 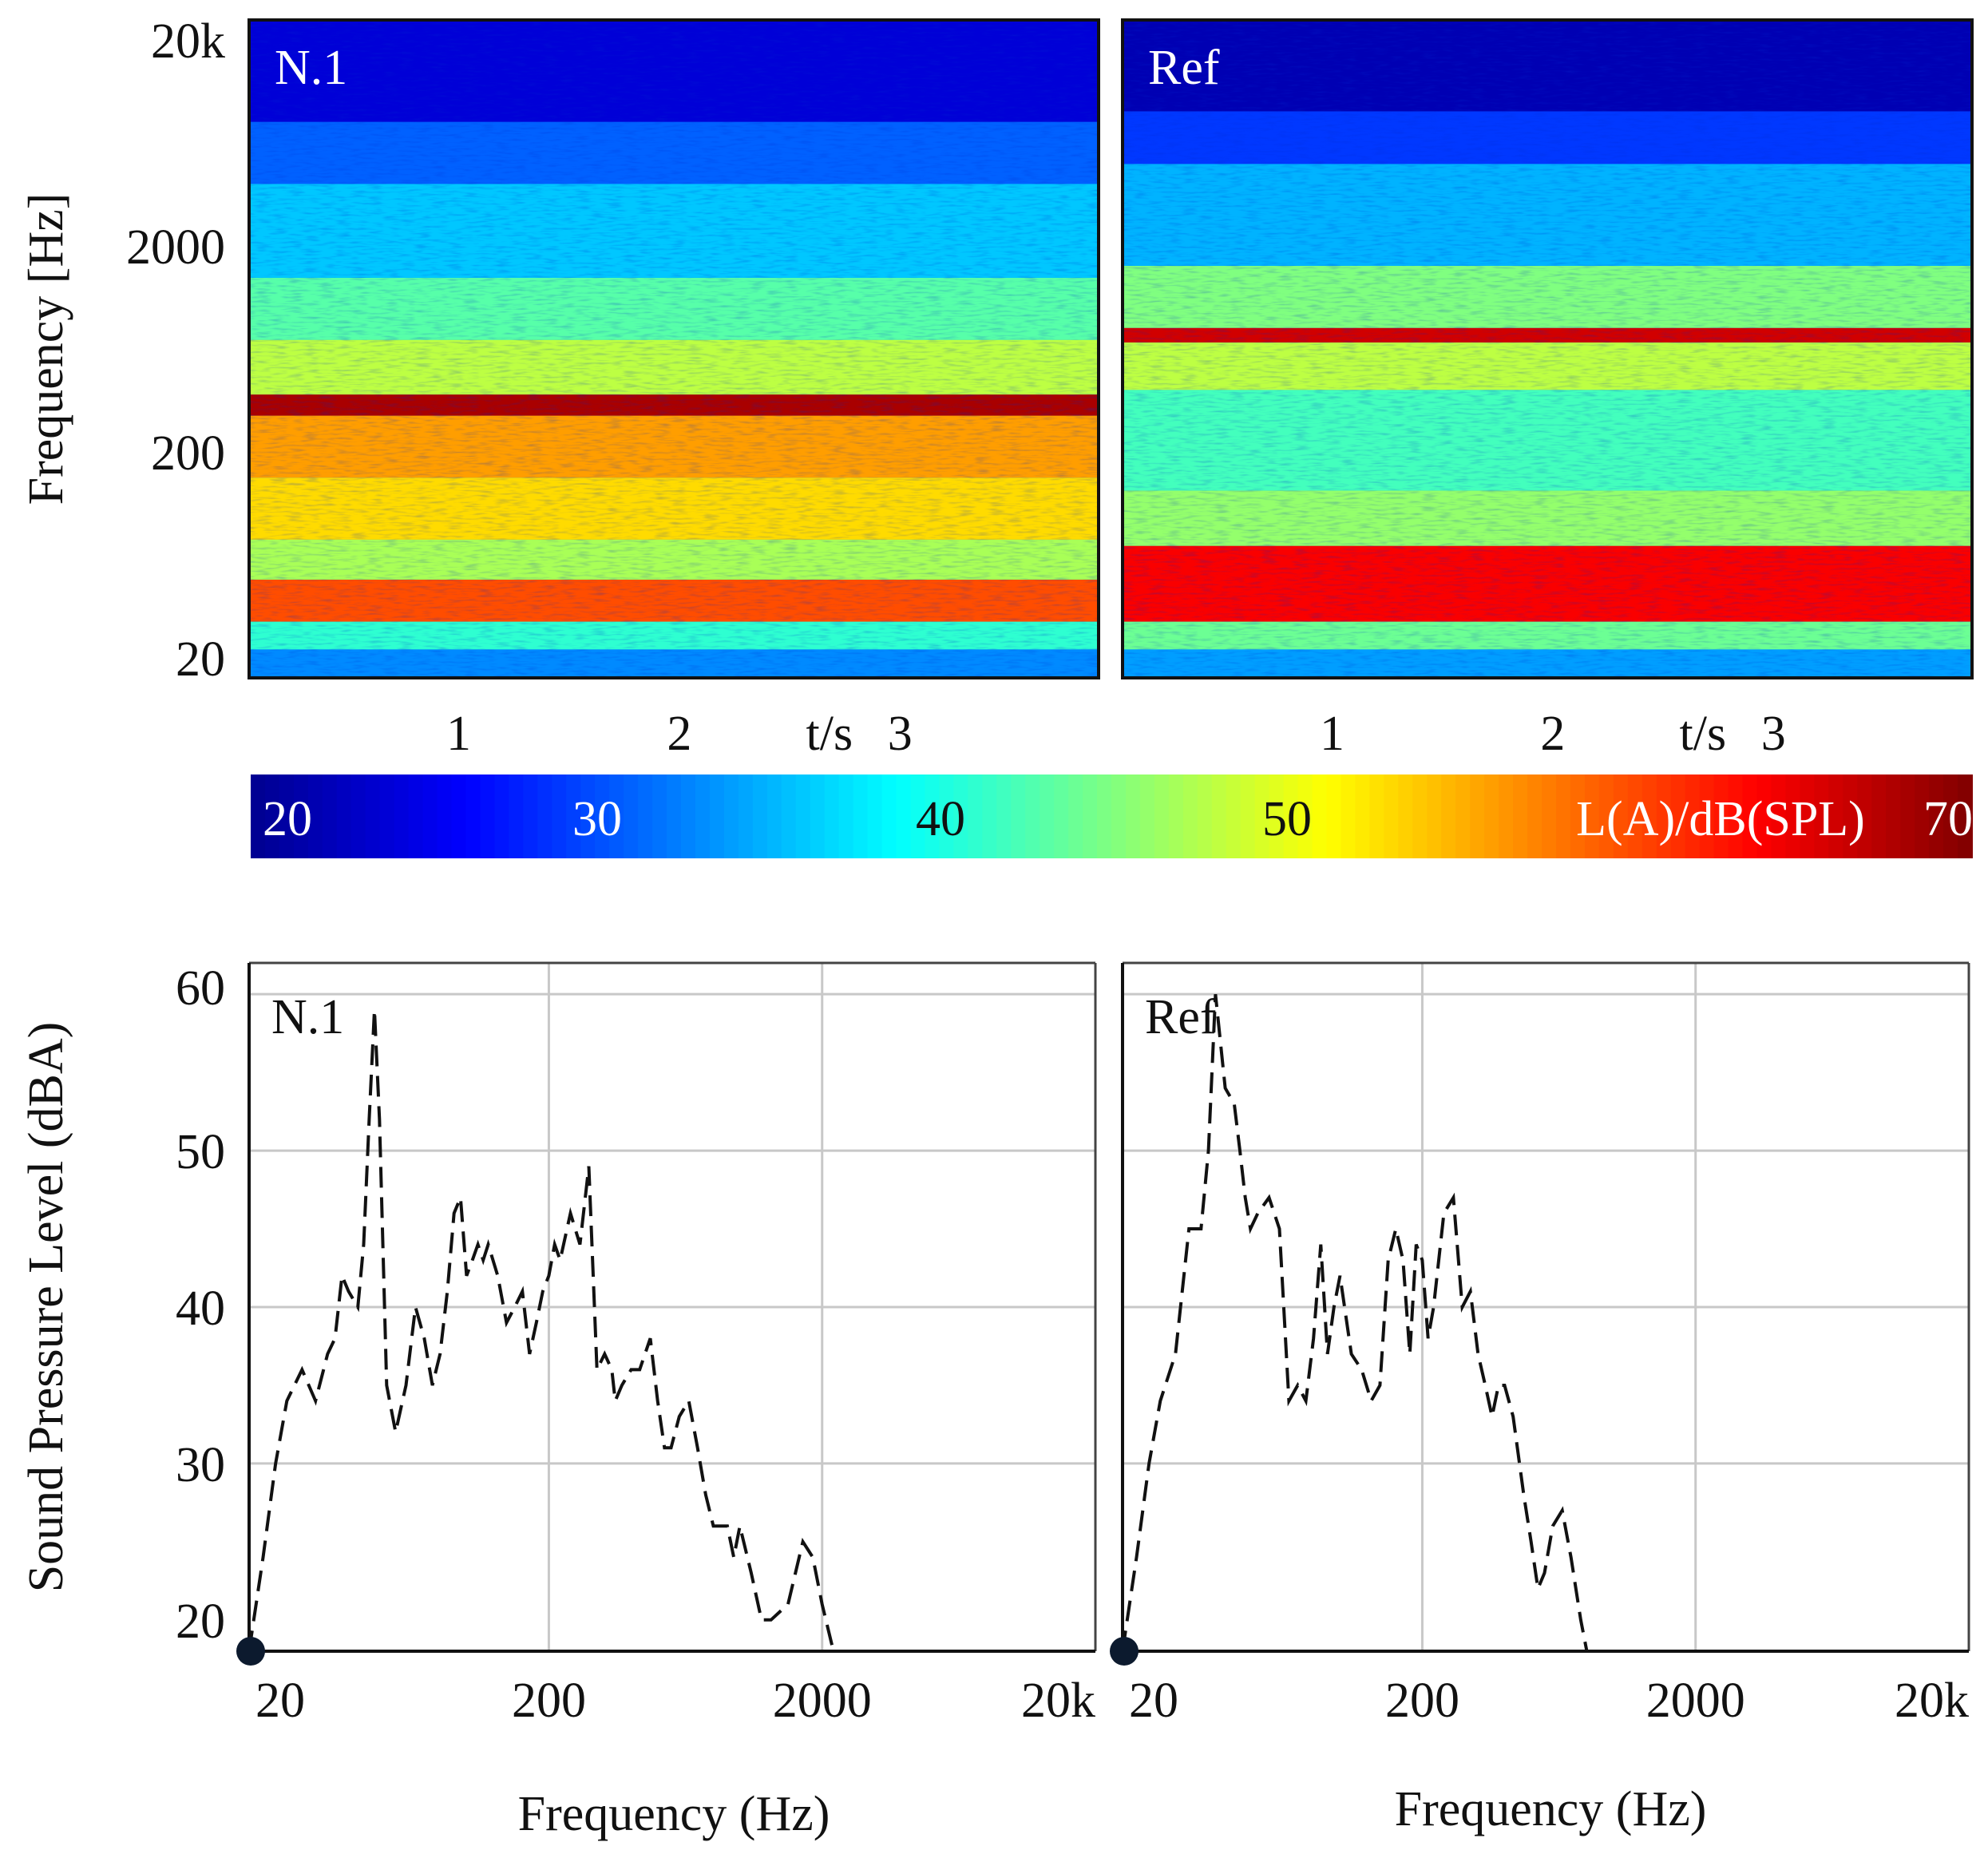 I want to click on origin-dot, so click(x=1124, y=1651).